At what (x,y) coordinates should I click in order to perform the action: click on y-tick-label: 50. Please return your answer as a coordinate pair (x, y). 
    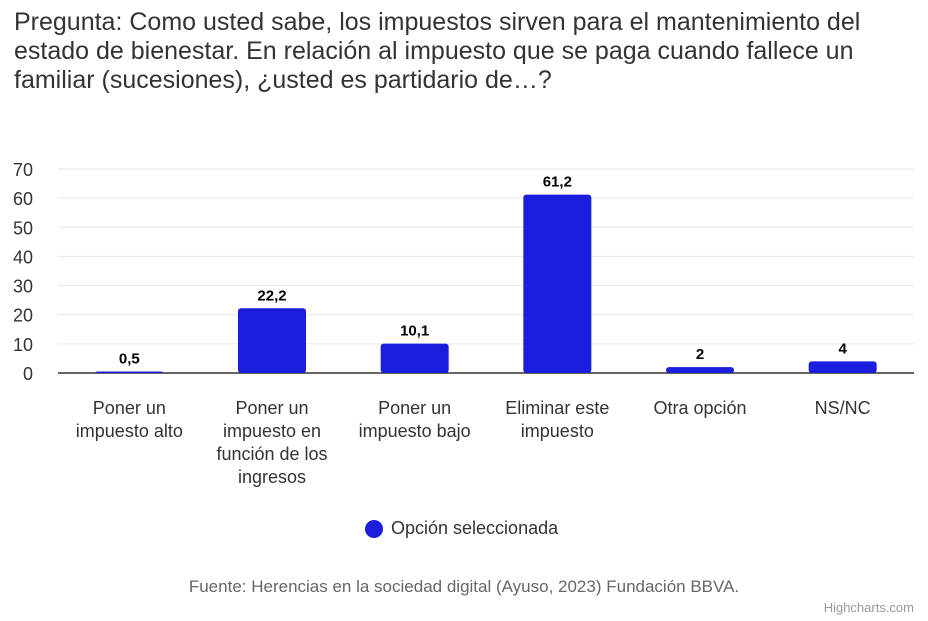
    Looking at the image, I should click on (23, 228).